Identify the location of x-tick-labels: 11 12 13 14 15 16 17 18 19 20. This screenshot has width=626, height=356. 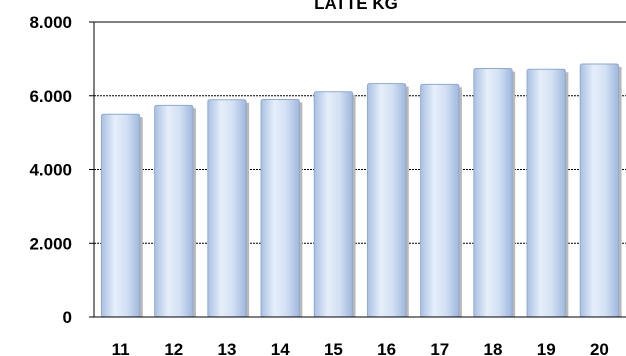
(360, 348).